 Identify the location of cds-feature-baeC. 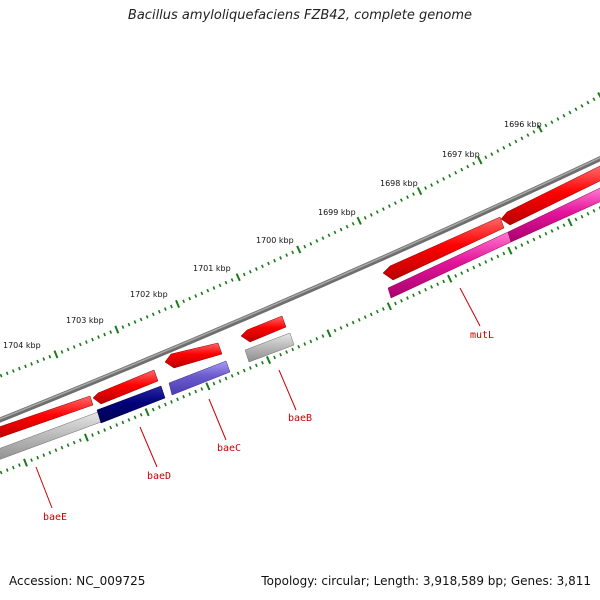
(193, 355).